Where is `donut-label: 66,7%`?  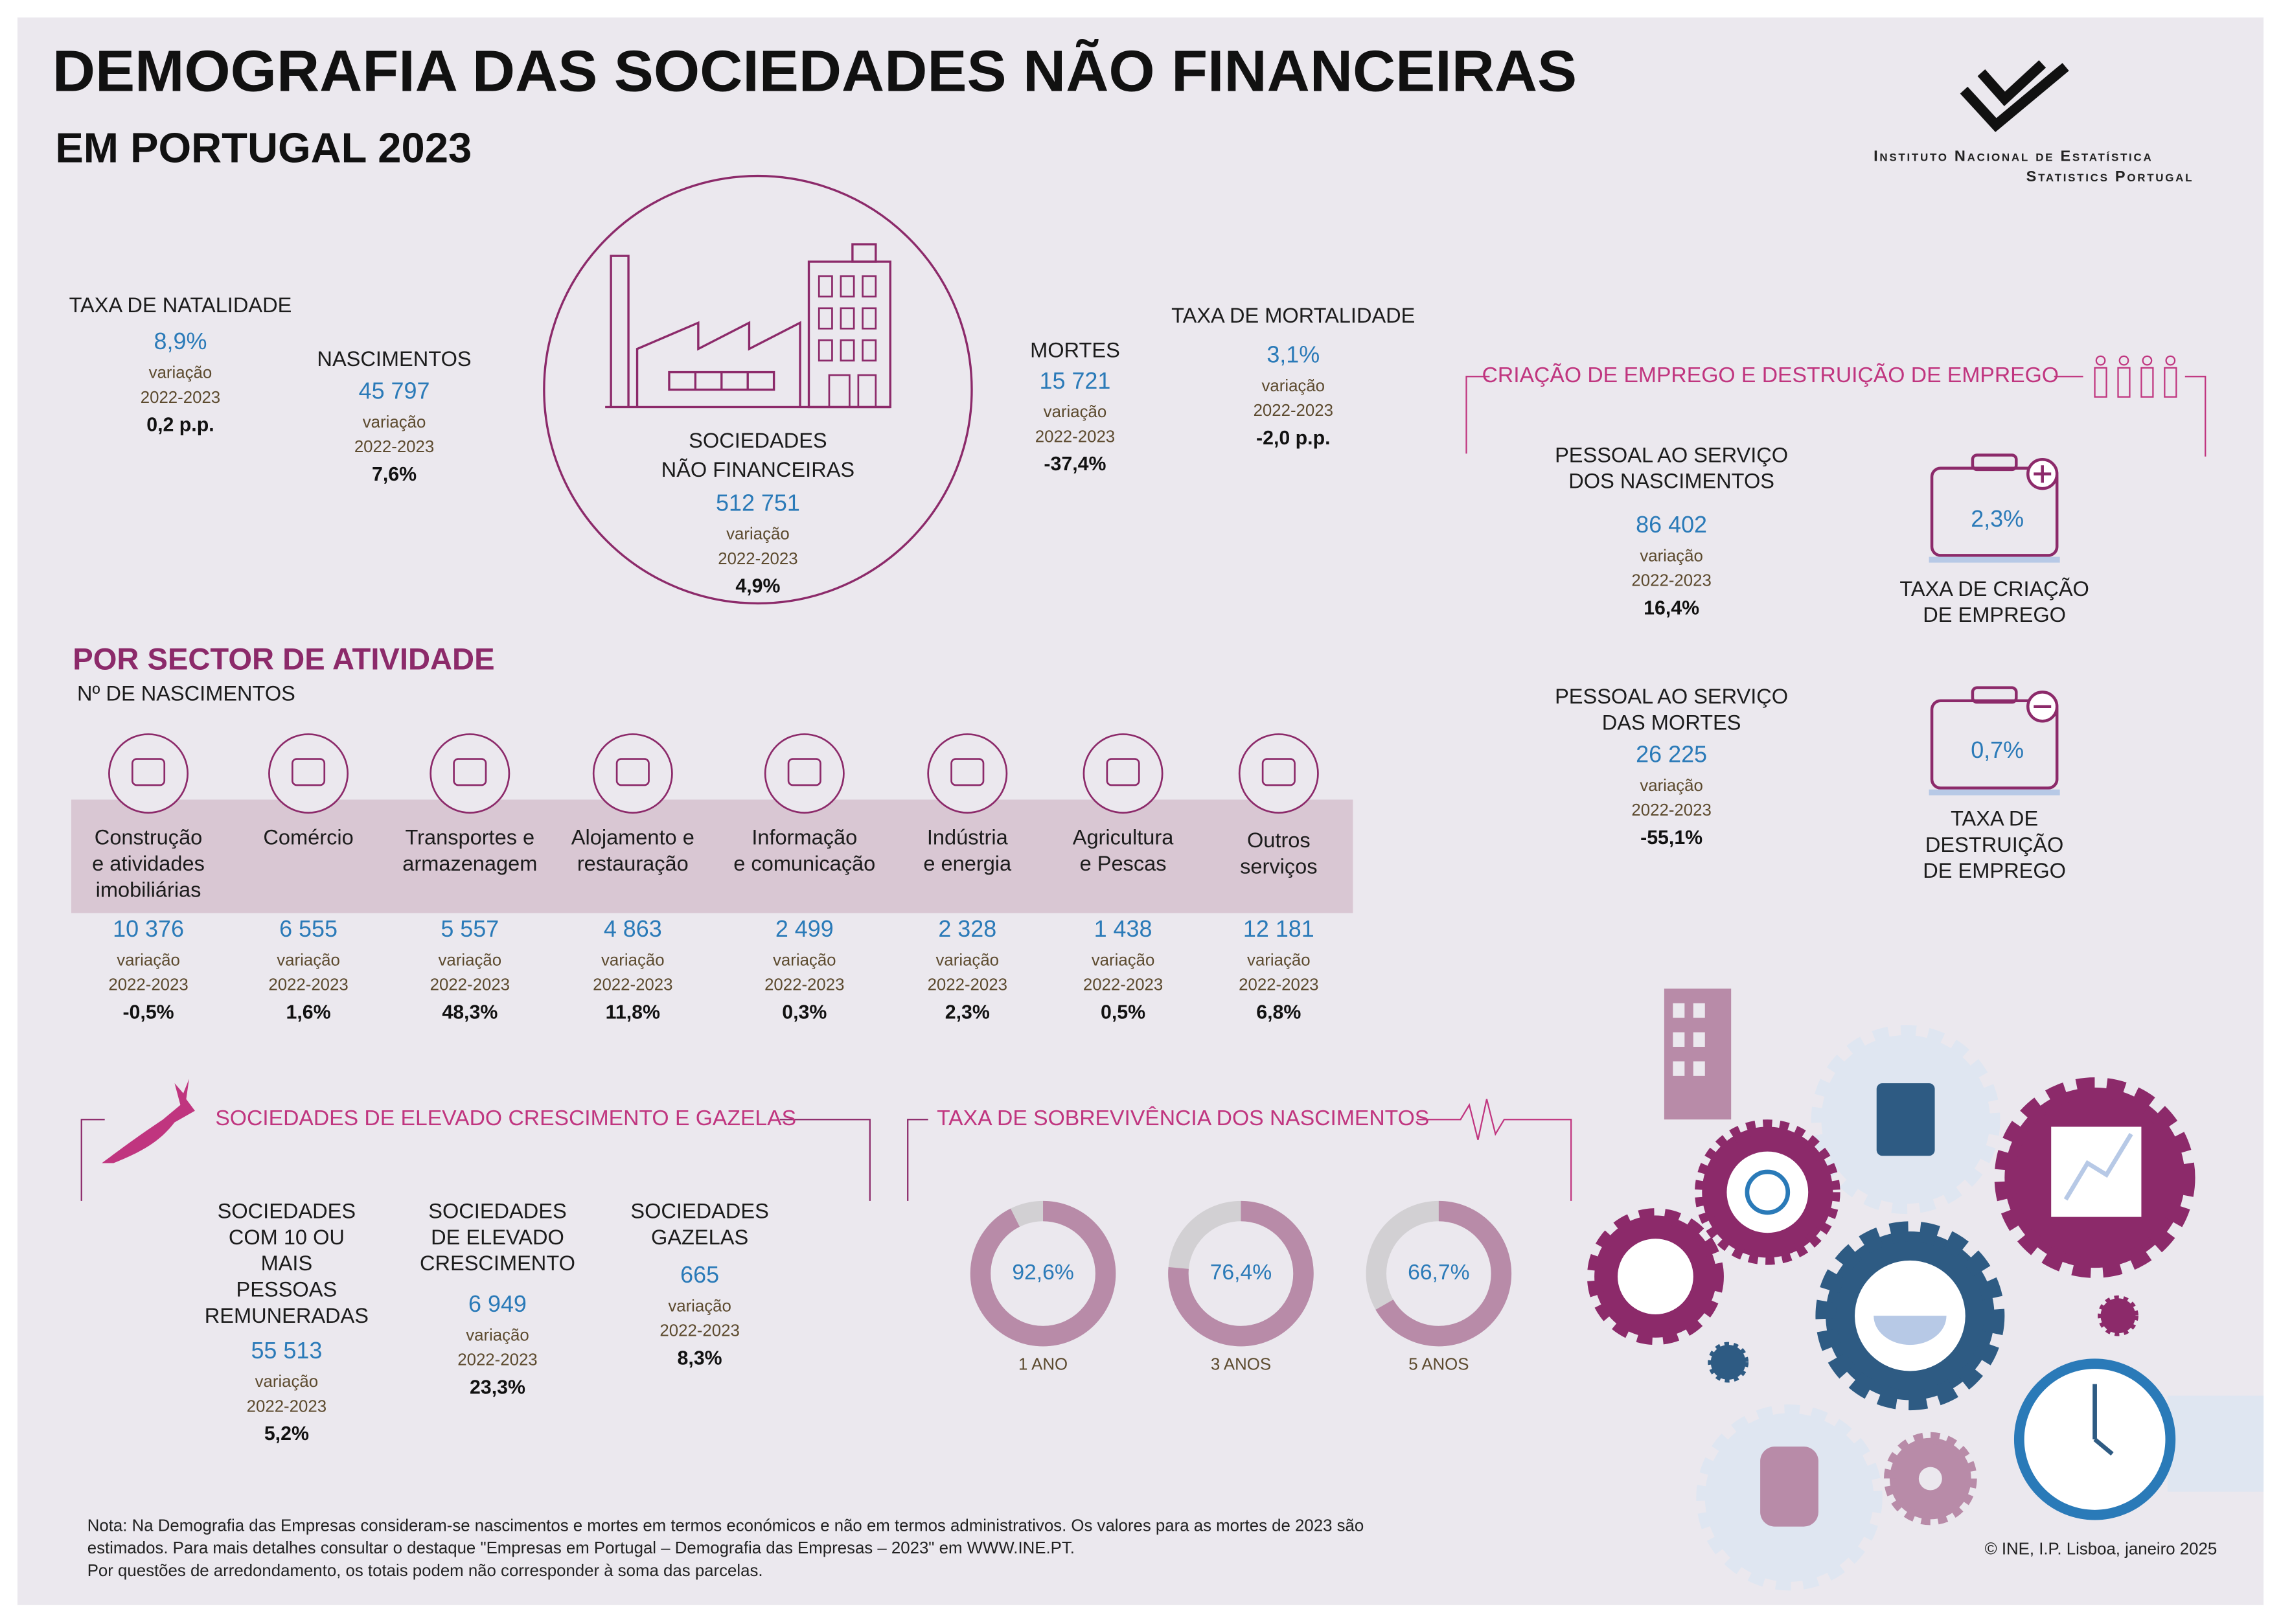
donut-label: 66,7% is located at coordinates (1438, 1273).